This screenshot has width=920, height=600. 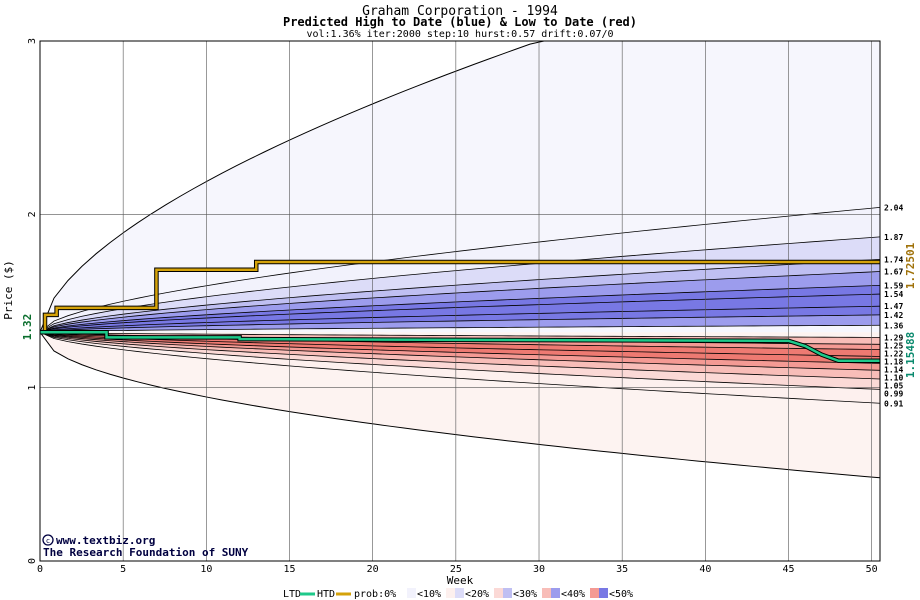 I want to click on right-value-label: 1.47, so click(x=893, y=306).